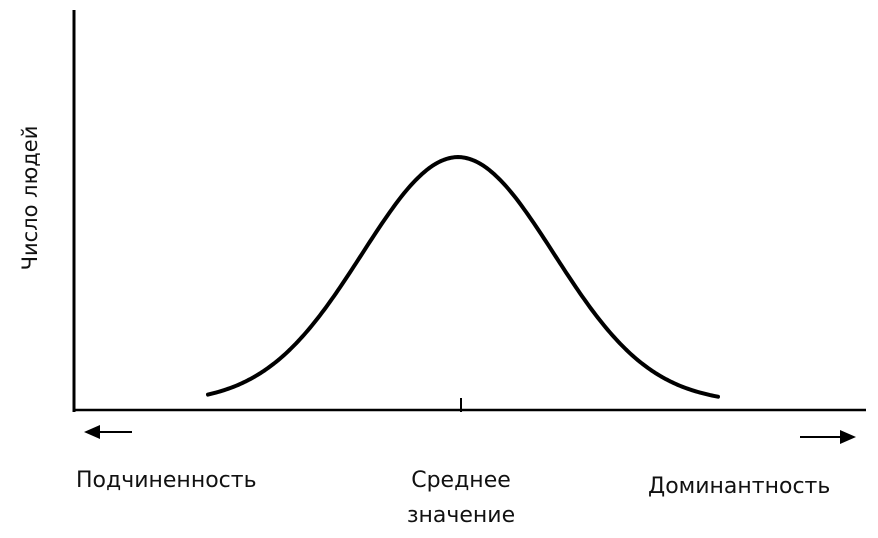 Image resolution: width=878 pixels, height=538 pixels. What do you see at coordinates (461, 480) in the screenshot?
I see `x-label-center-line1: Среднее` at bounding box center [461, 480].